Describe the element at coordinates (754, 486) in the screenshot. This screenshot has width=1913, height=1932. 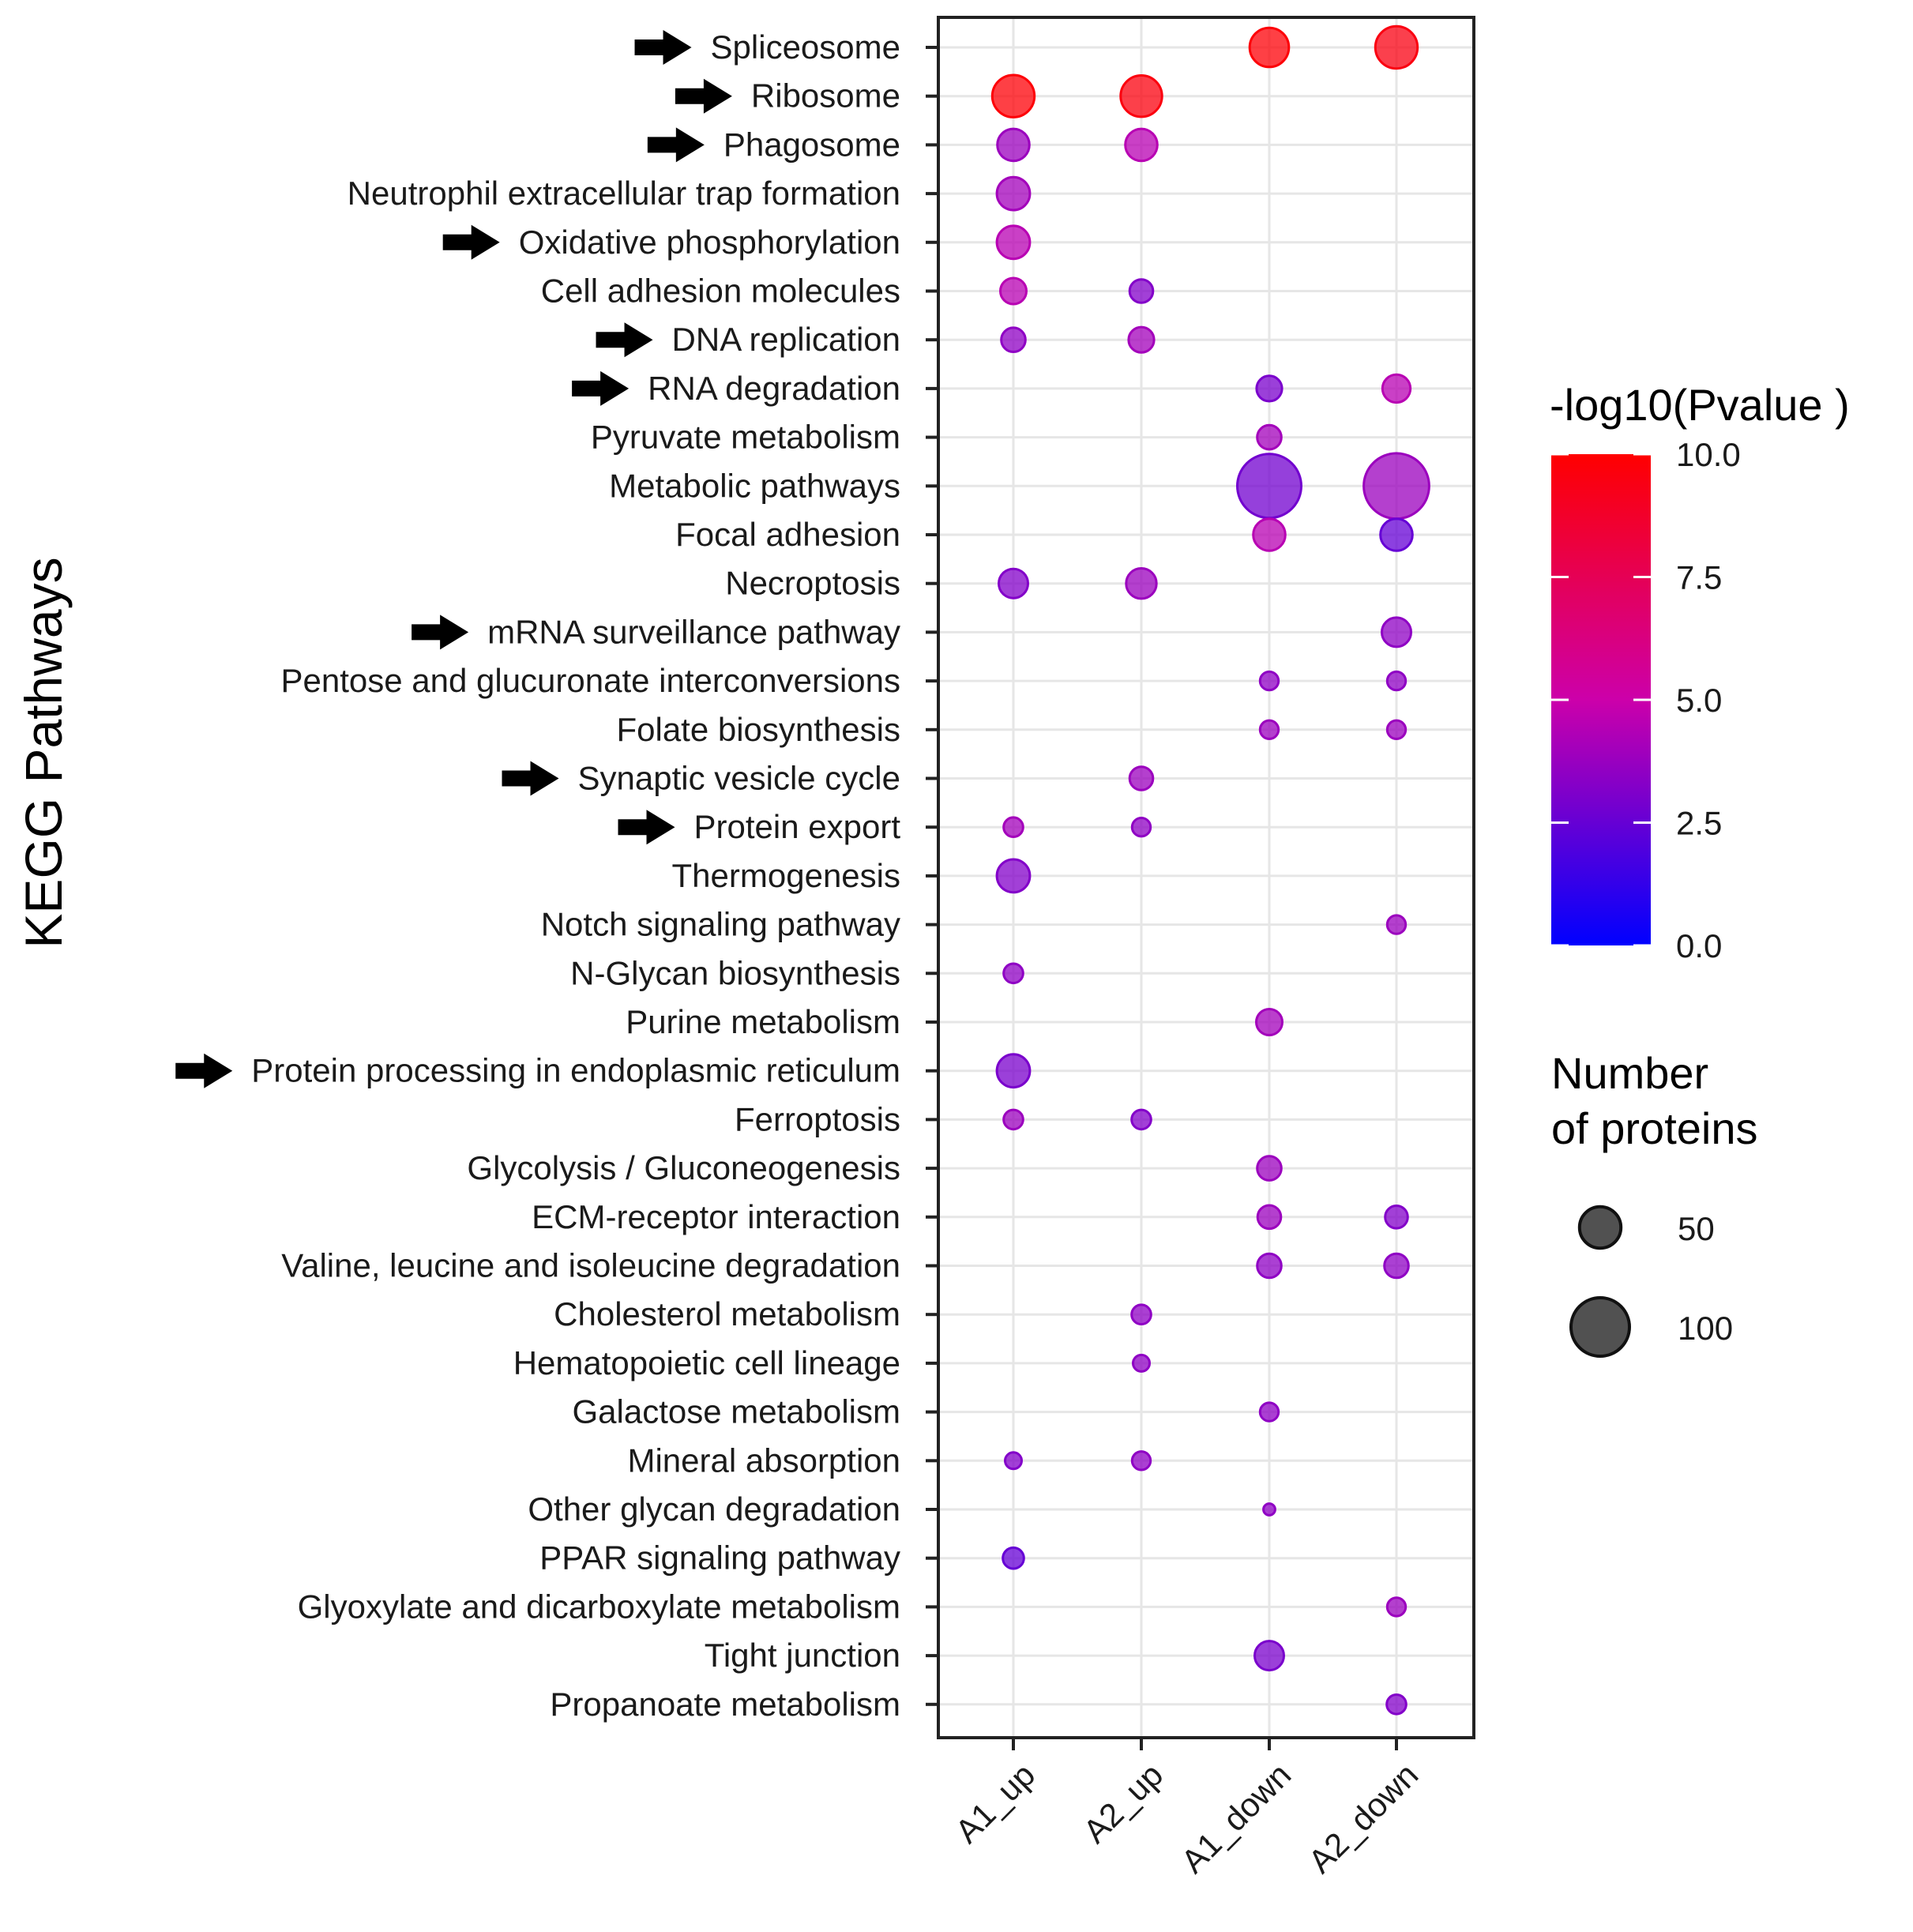
I see `pathway-label-metabolic-pathways: Metabolic pathways` at that location.